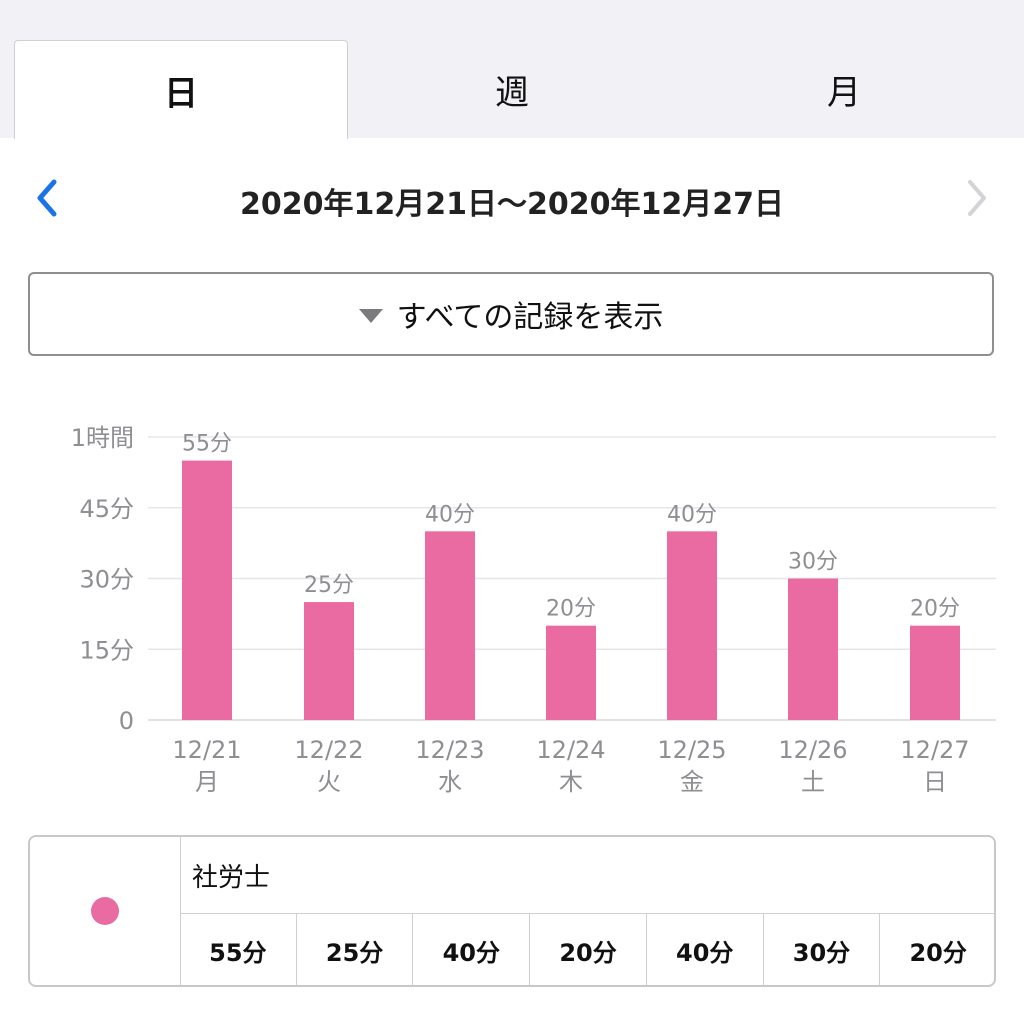  I want to click on x-tick-label: 12/26, so click(812, 750).